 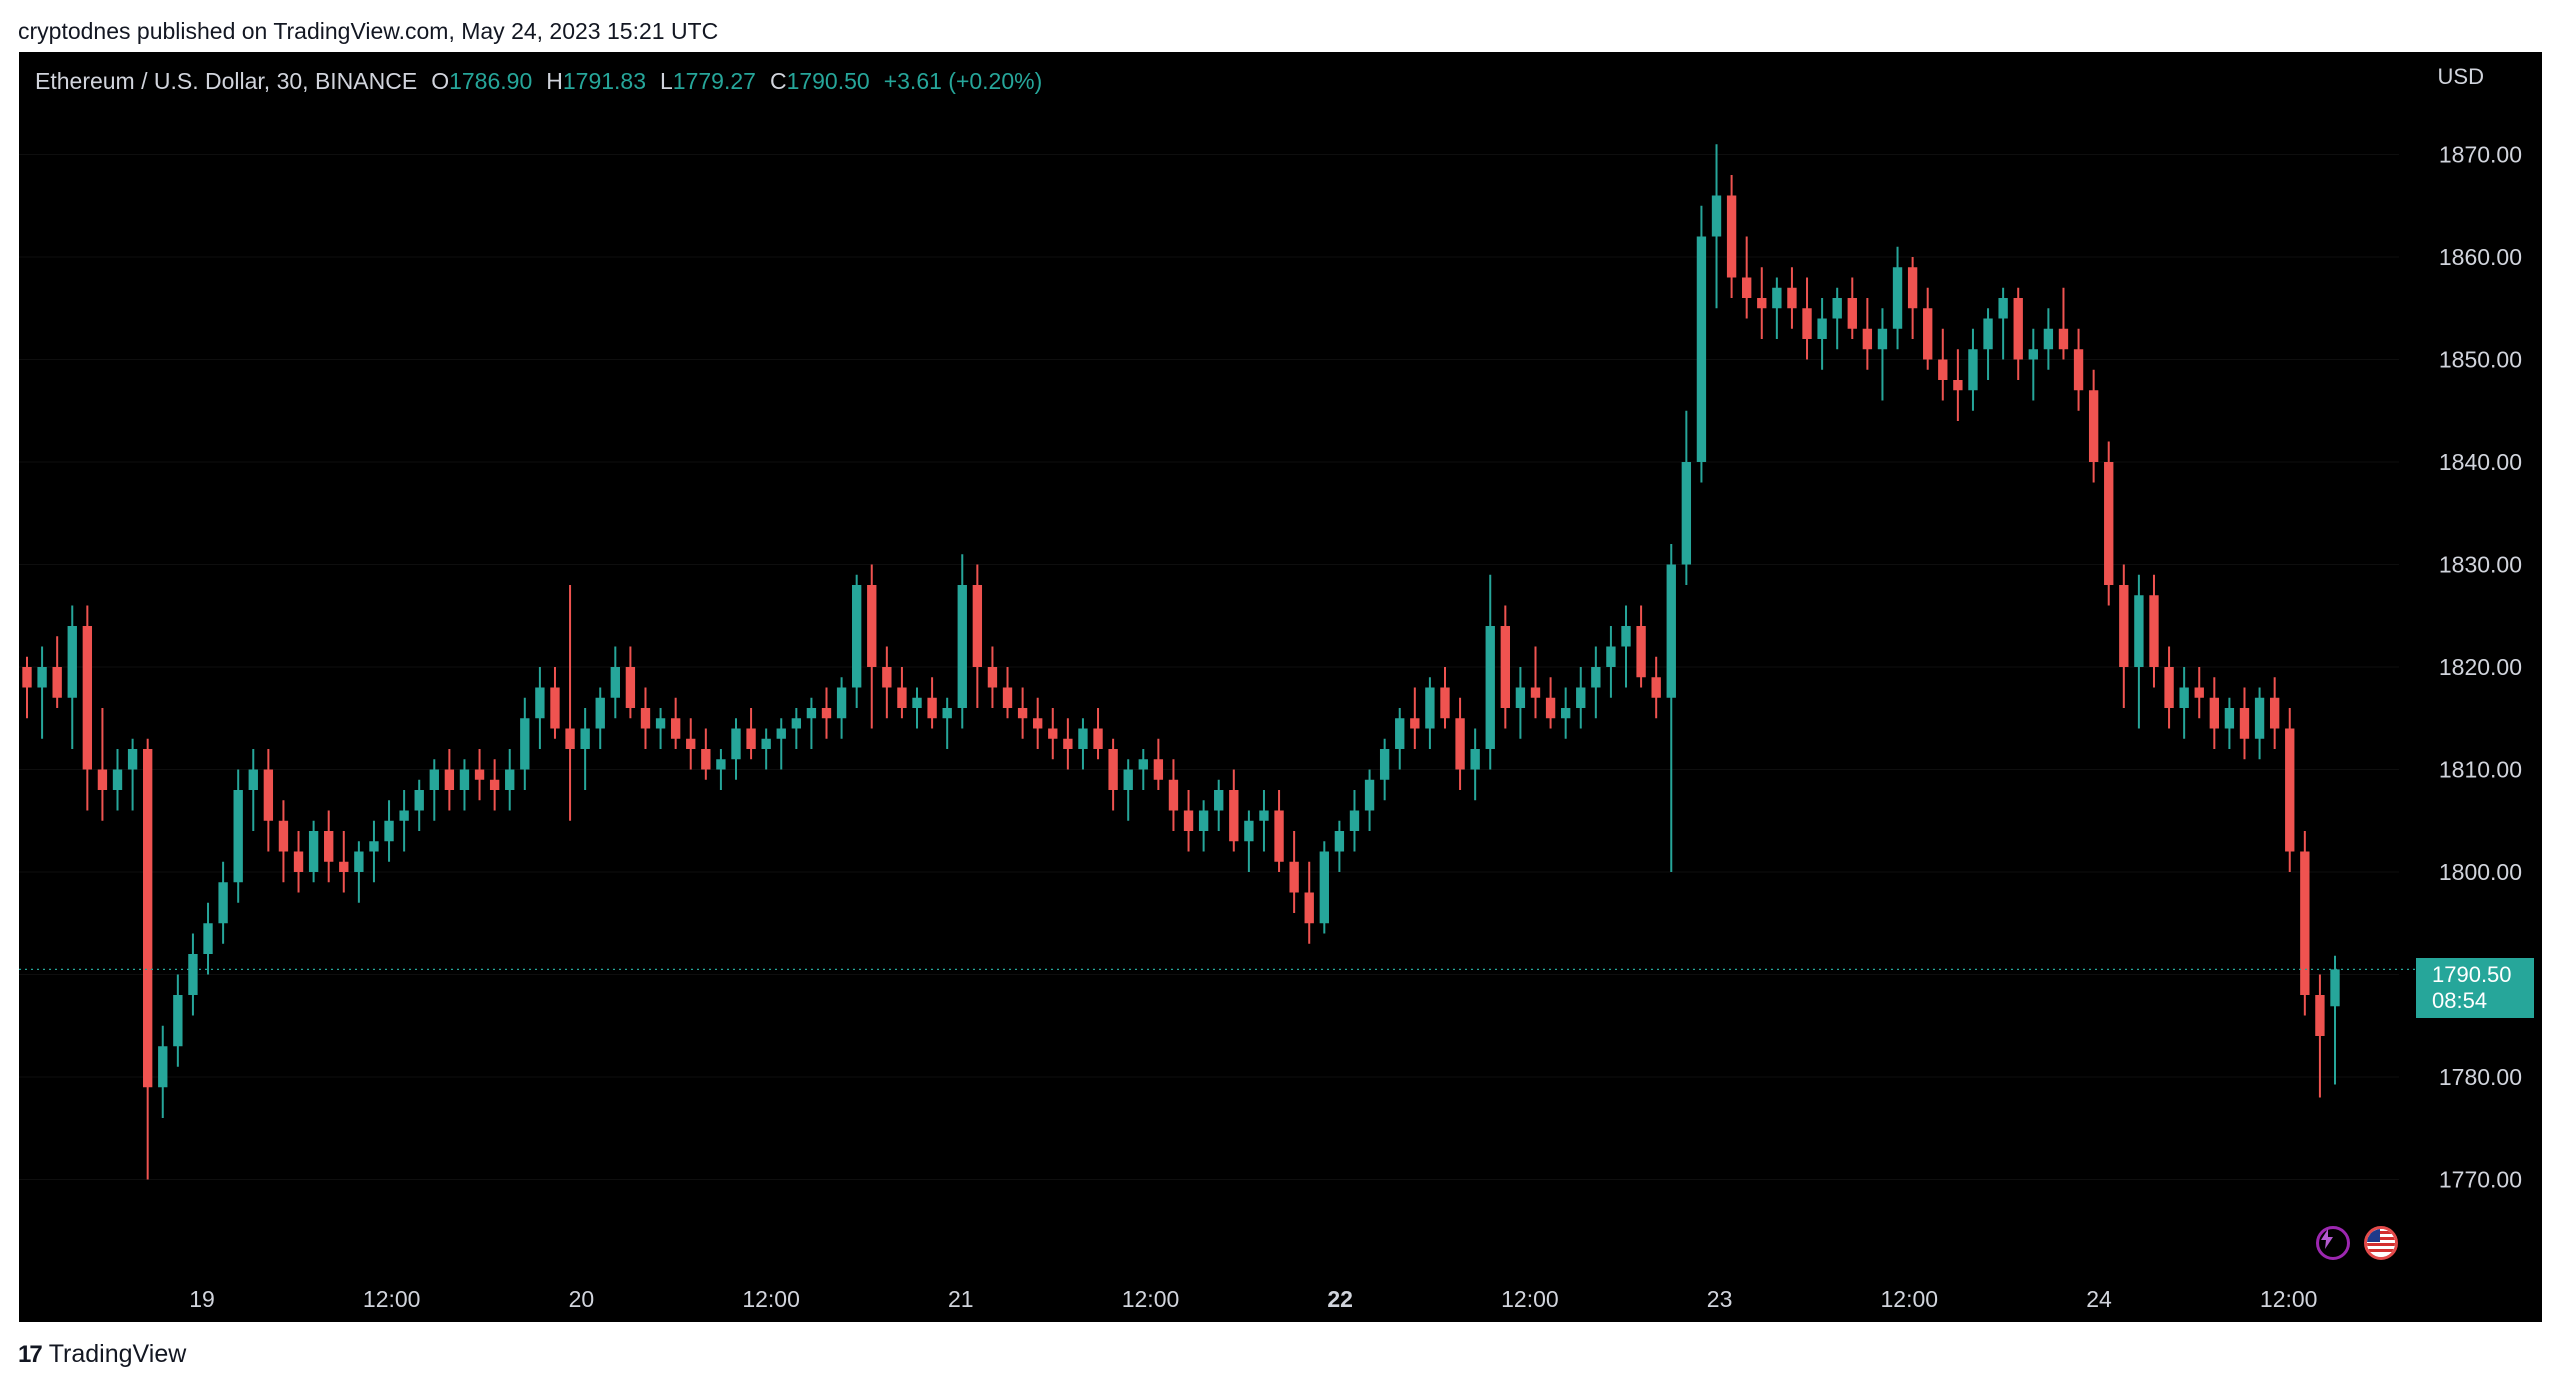 What do you see at coordinates (2480, 667) in the screenshot?
I see `y-tick-label: 1820.00` at bounding box center [2480, 667].